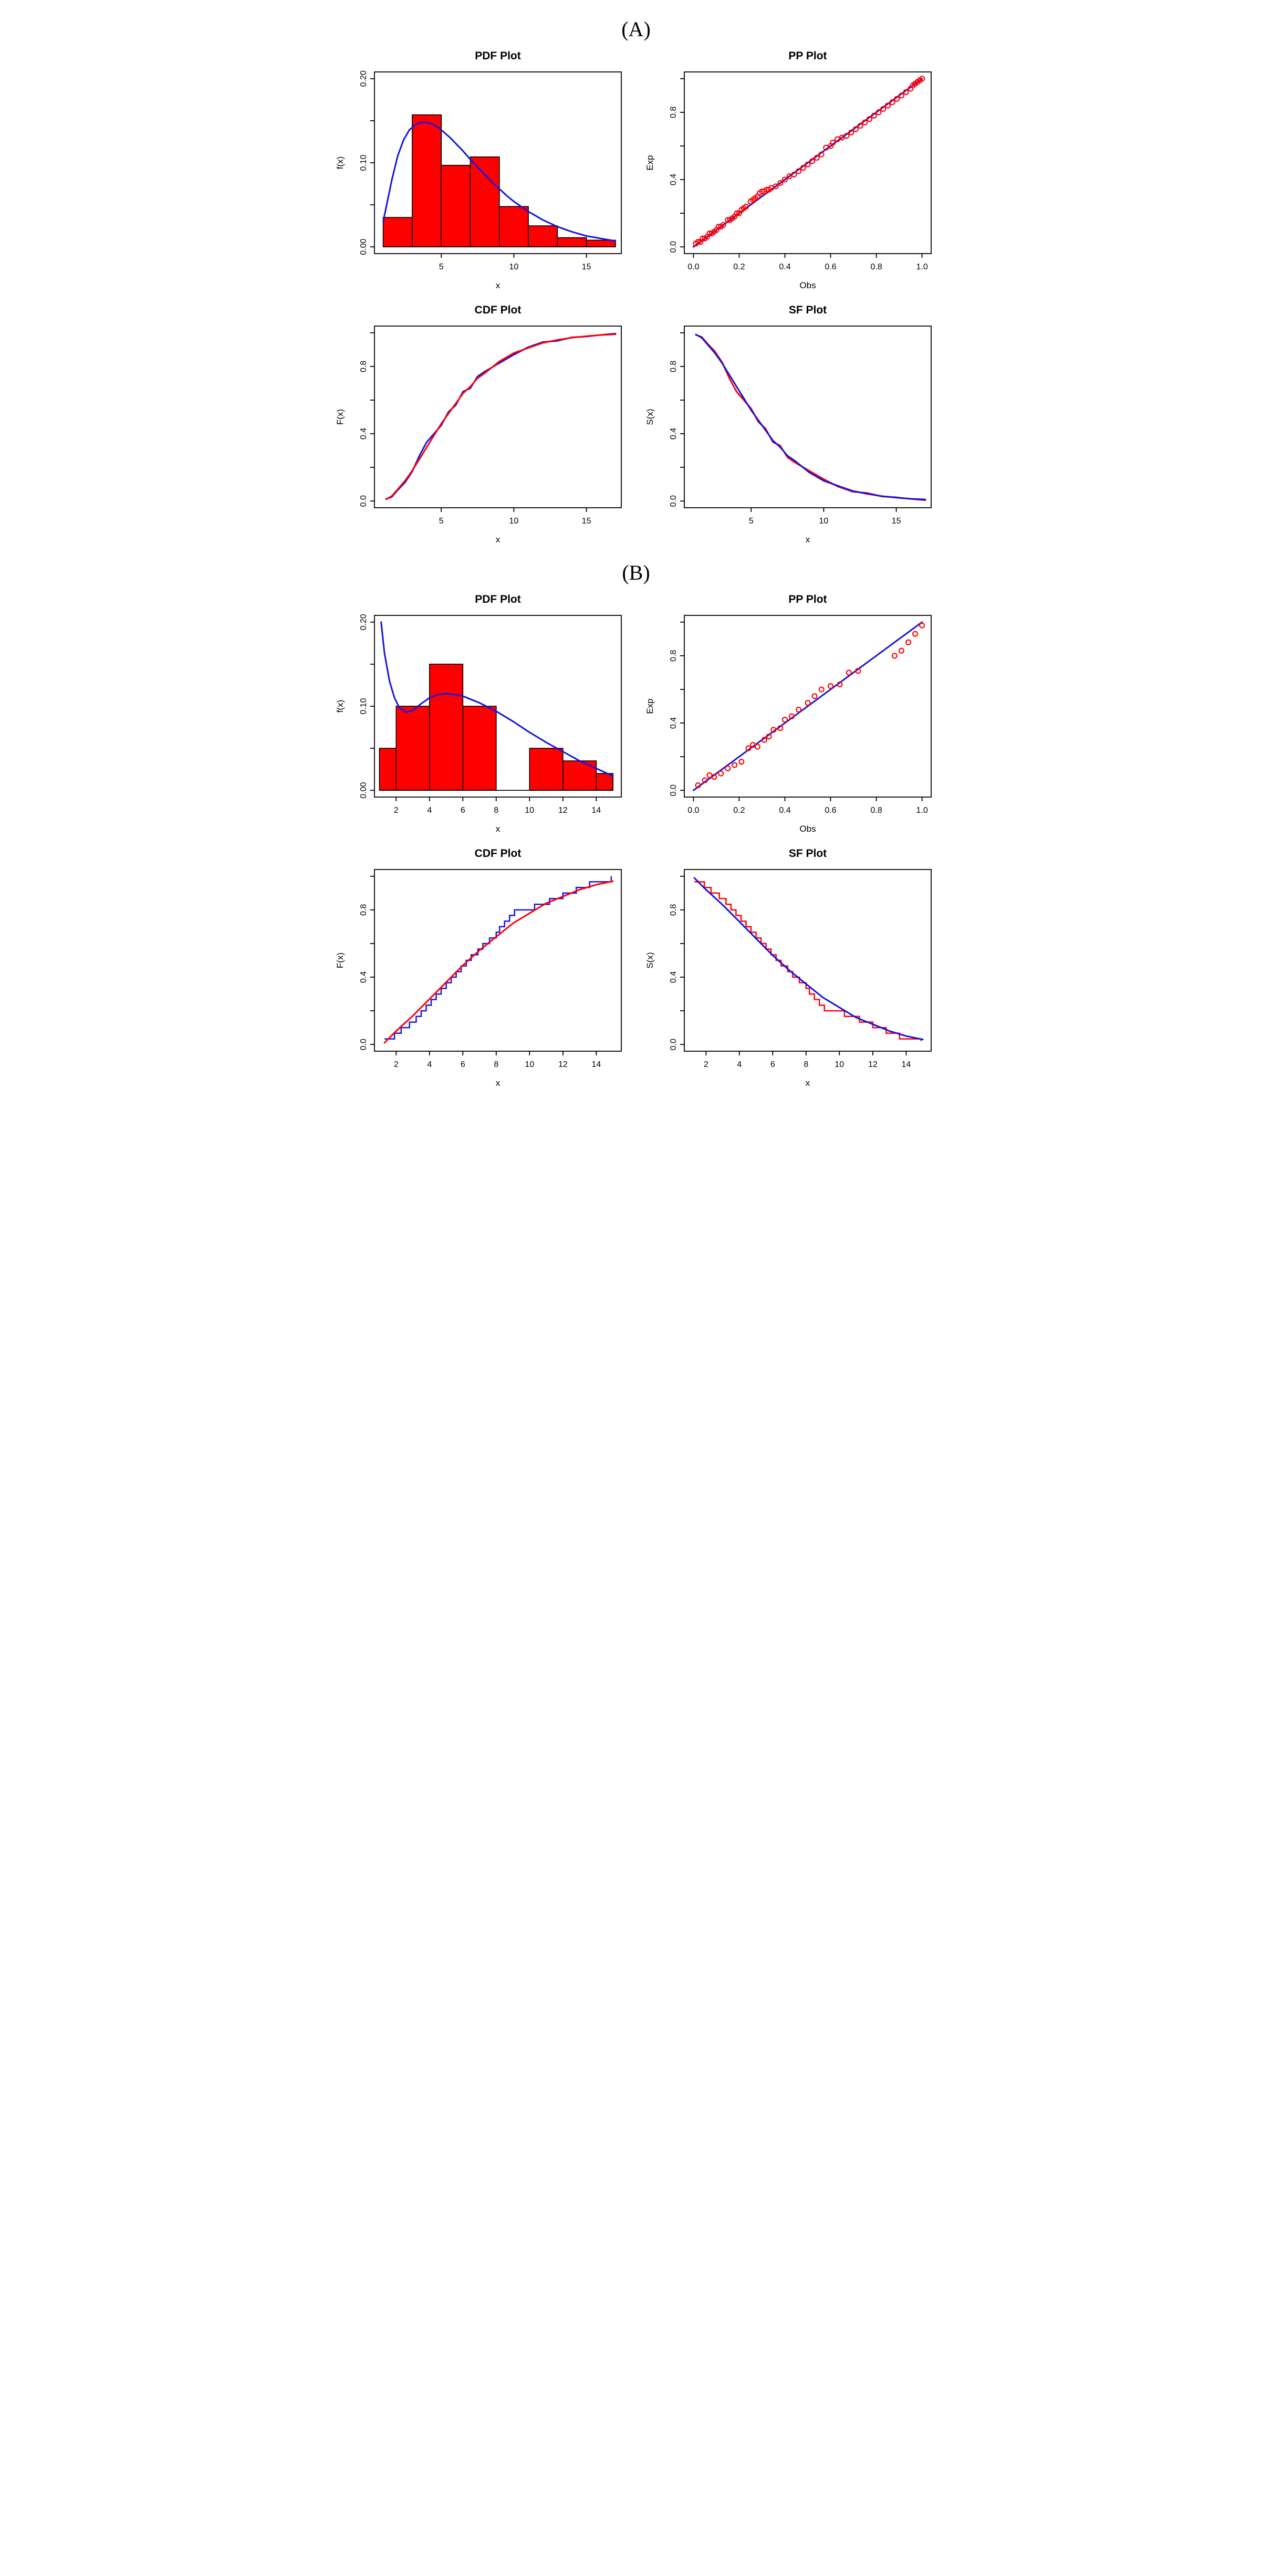  What do you see at coordinates (808, 599) in the screenshot?
I see `chart-title: PP Plot` at bounding box center [808, 599].